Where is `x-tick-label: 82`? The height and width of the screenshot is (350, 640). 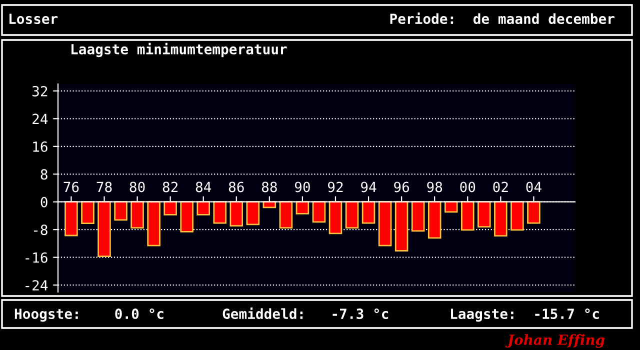 x-tick-label: 82 is located at coordinates (170, 187).